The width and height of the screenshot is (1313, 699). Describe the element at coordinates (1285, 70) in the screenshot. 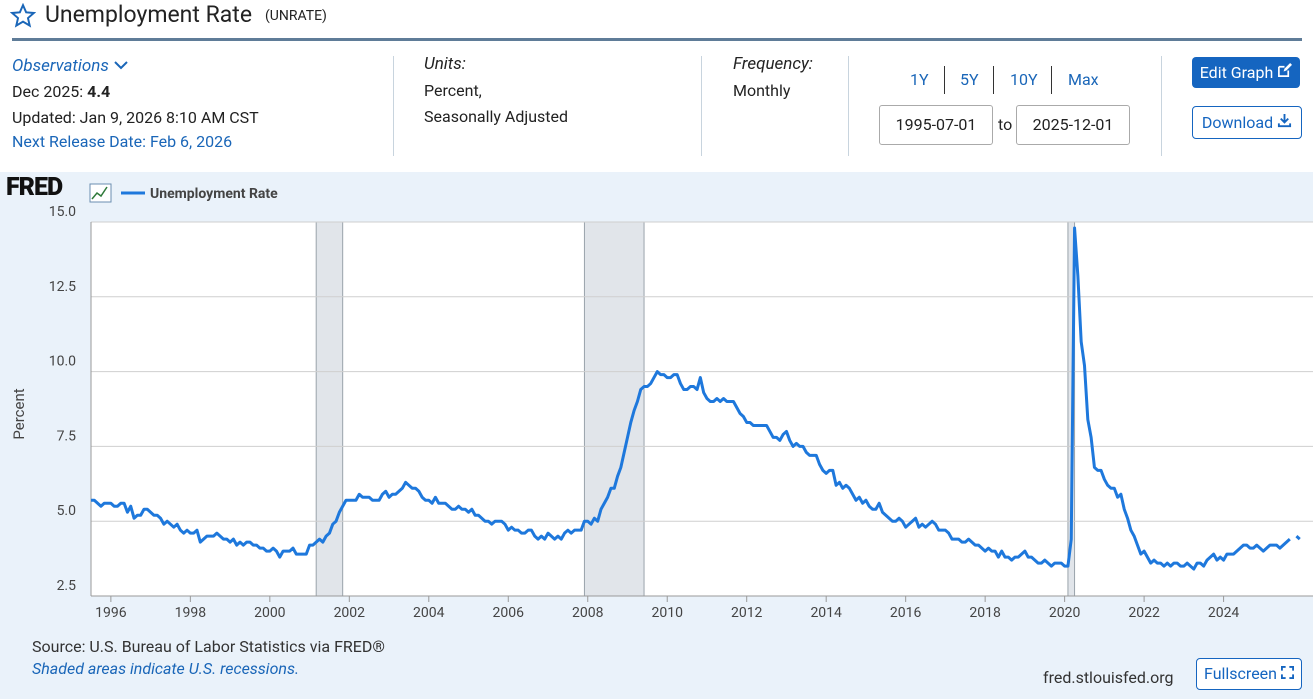

I see `edit-icon` at that location.